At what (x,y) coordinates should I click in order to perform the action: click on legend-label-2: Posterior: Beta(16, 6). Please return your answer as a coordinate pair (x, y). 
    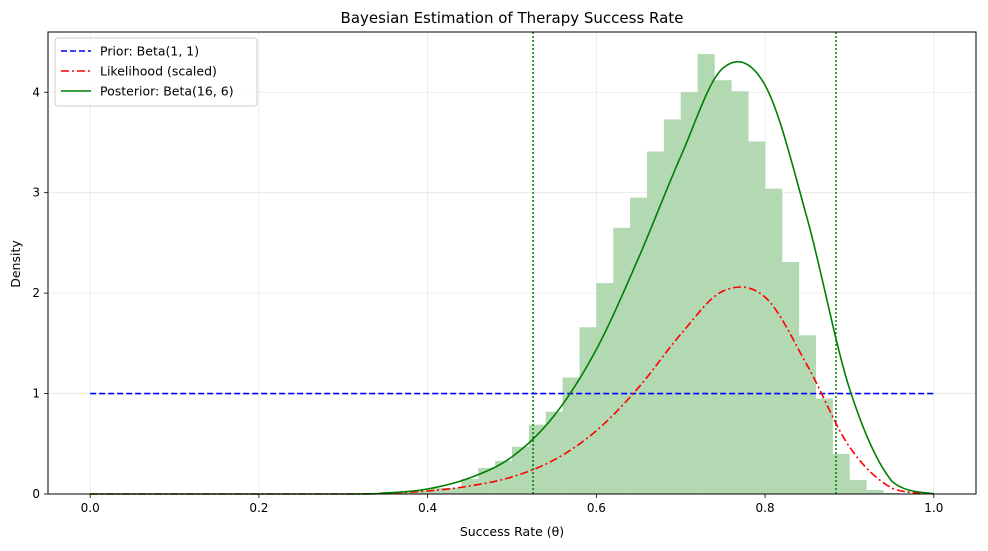
    Looking at the image, I should click on (167, 91).